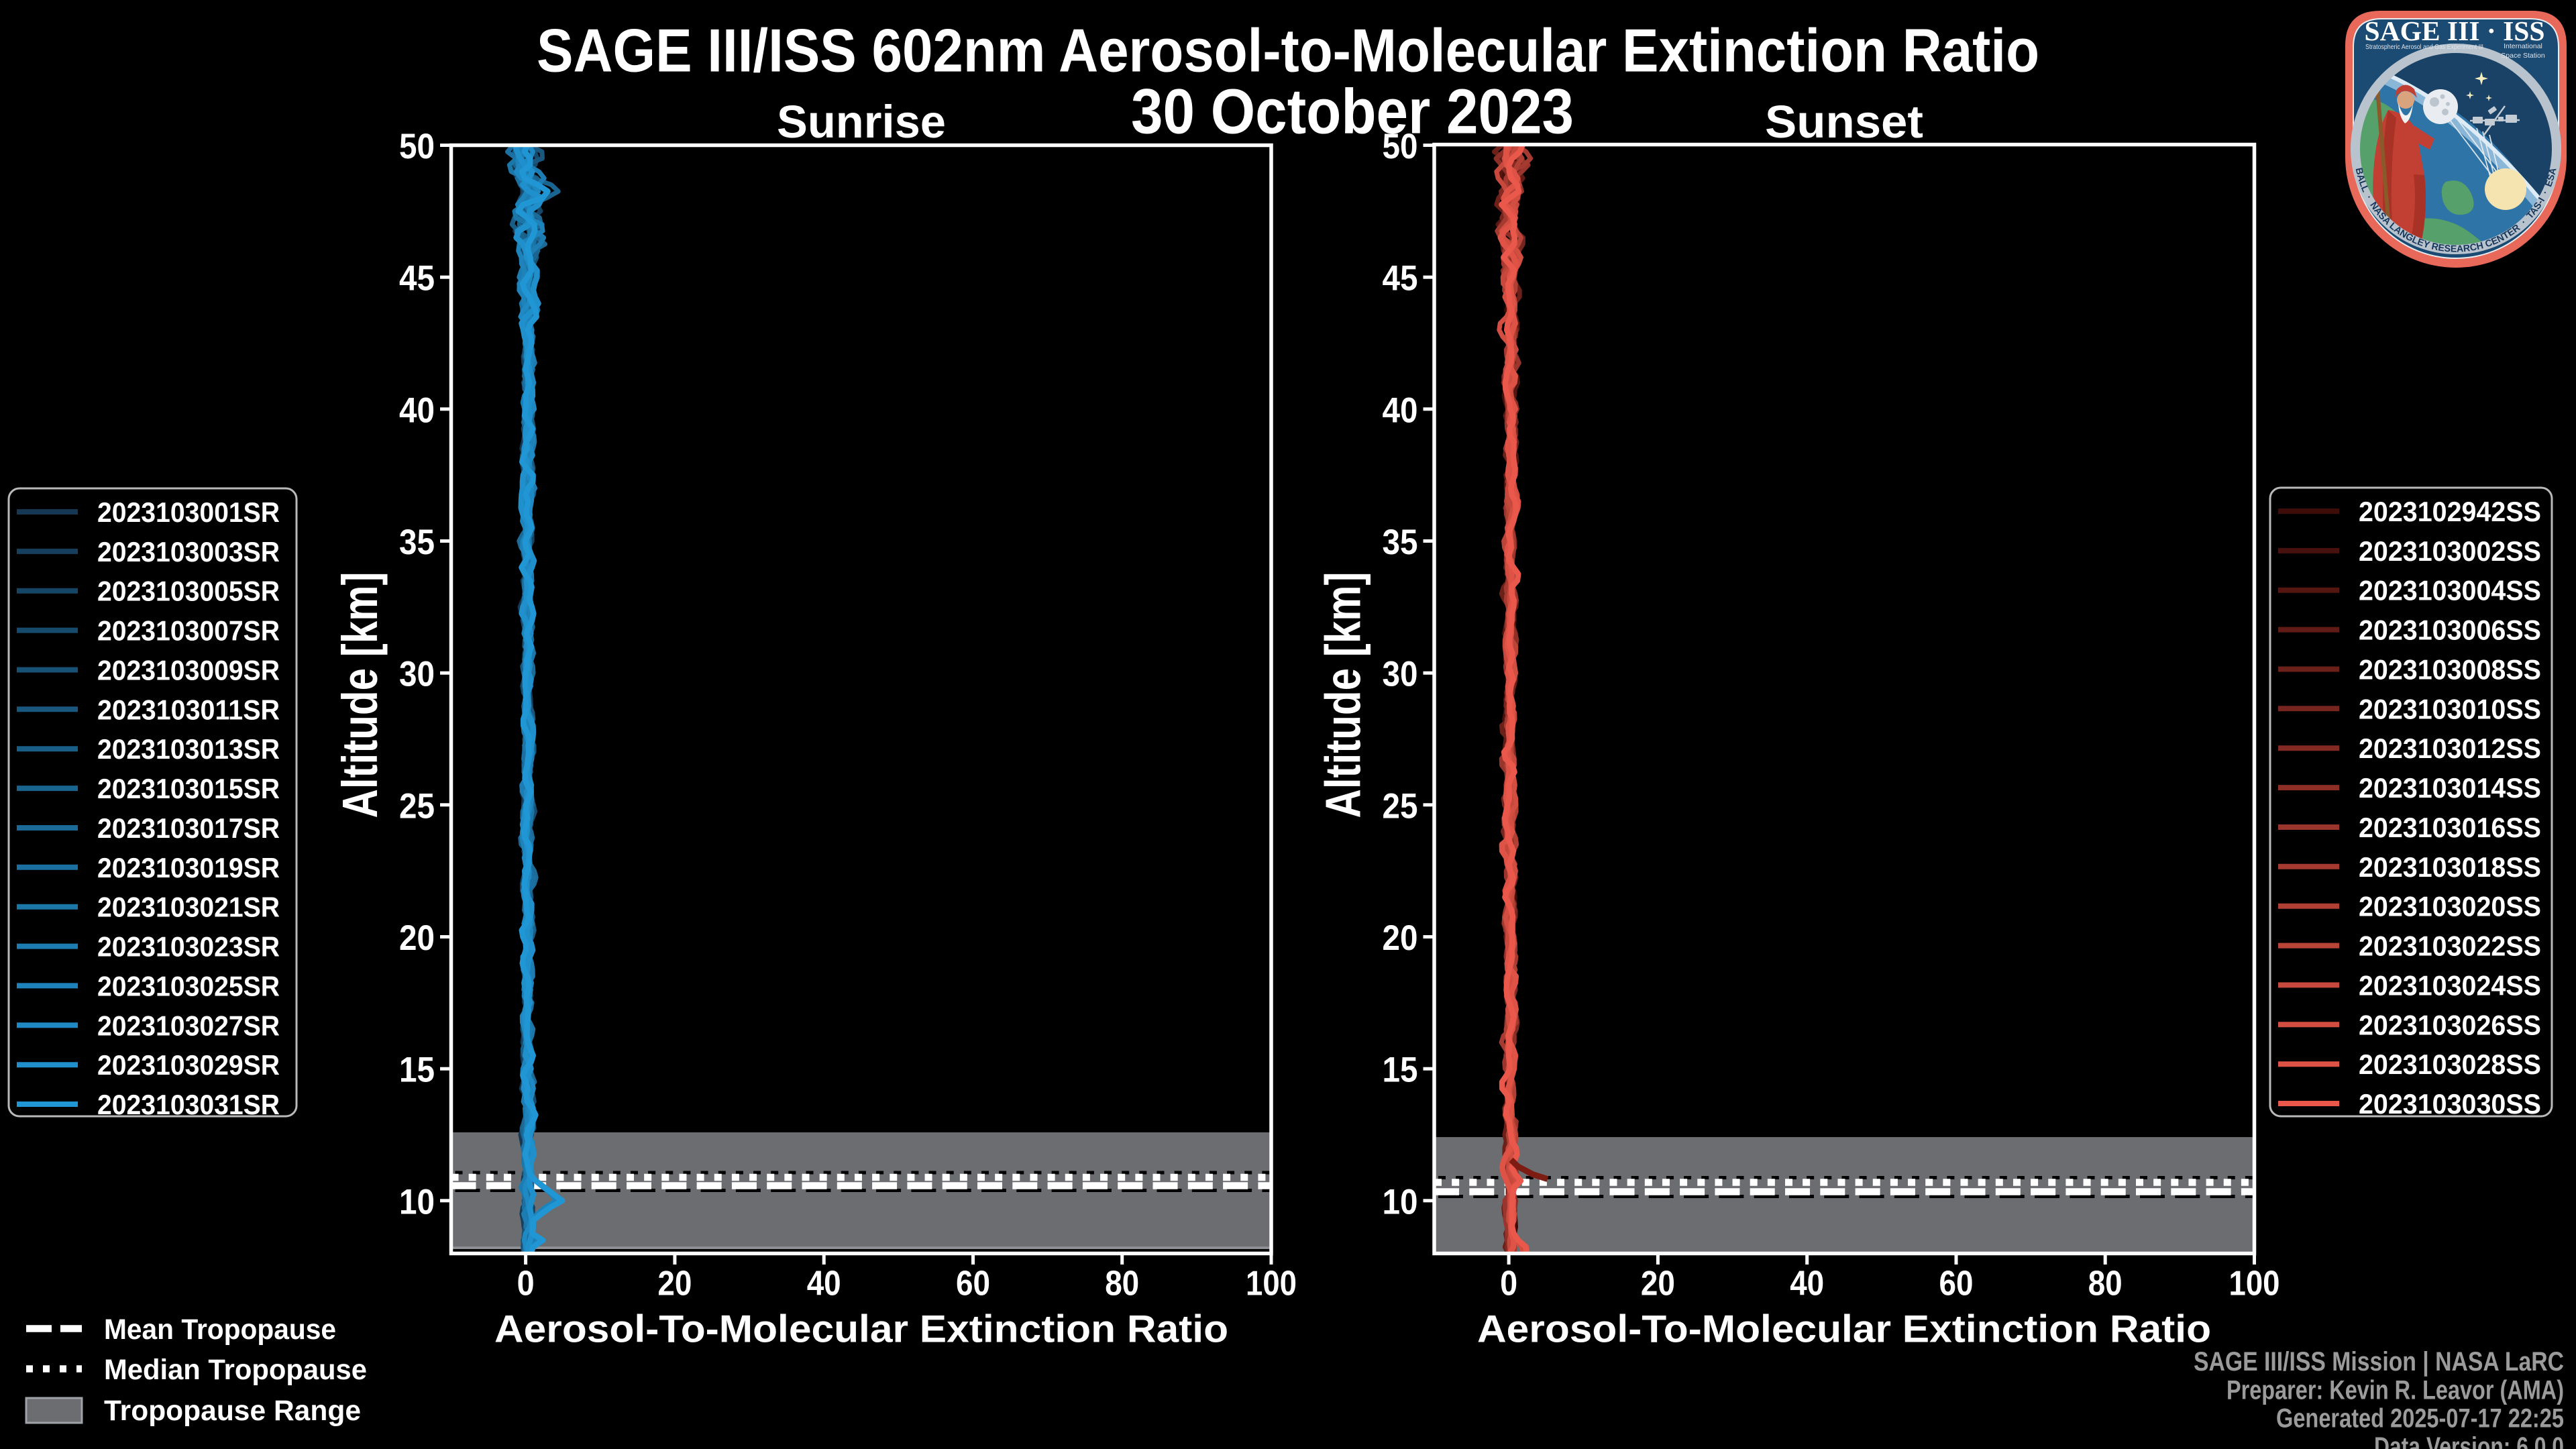 This screenshot has height=1449, width=2576. I want to click on svg-text: Data Version: 6.0.0, so click(2469, 1440).